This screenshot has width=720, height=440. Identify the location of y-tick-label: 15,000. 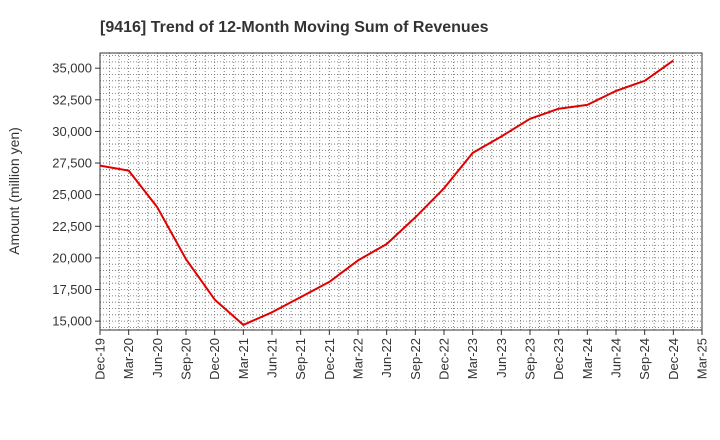
(72, 321).